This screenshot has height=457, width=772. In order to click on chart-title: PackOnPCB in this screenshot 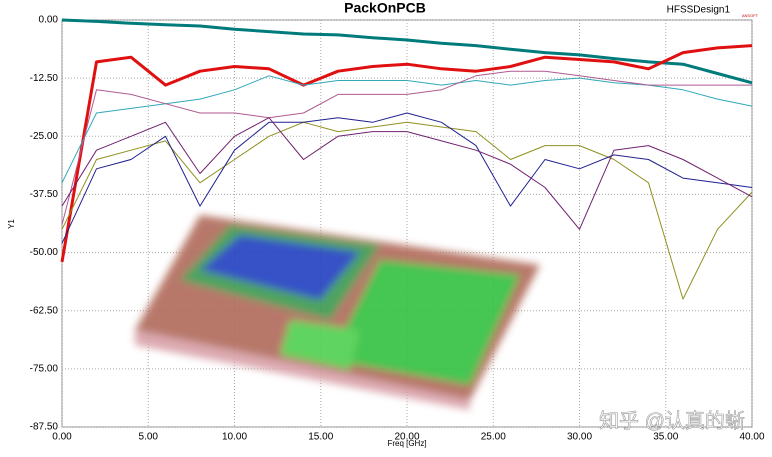, I will do `click(385, 8)`.